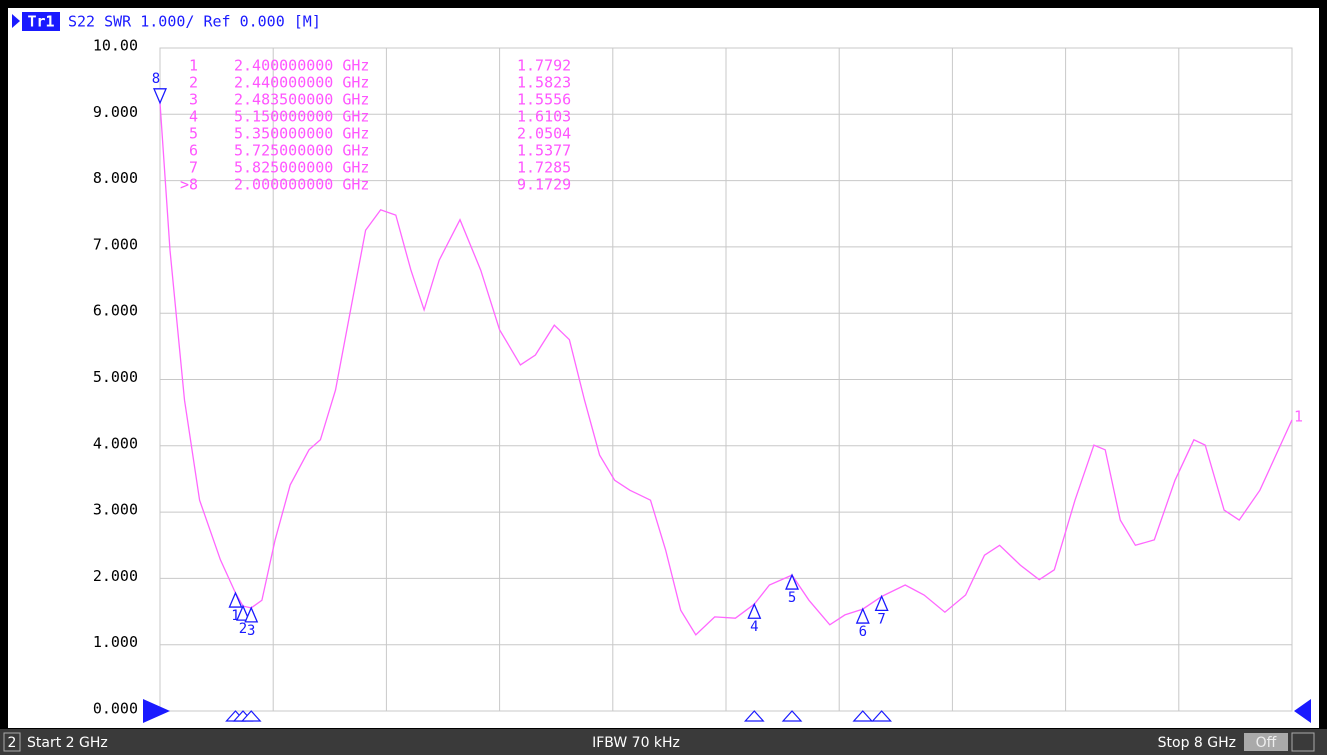  I want to click on y-tick-label: 8.000, so click(115, 178).